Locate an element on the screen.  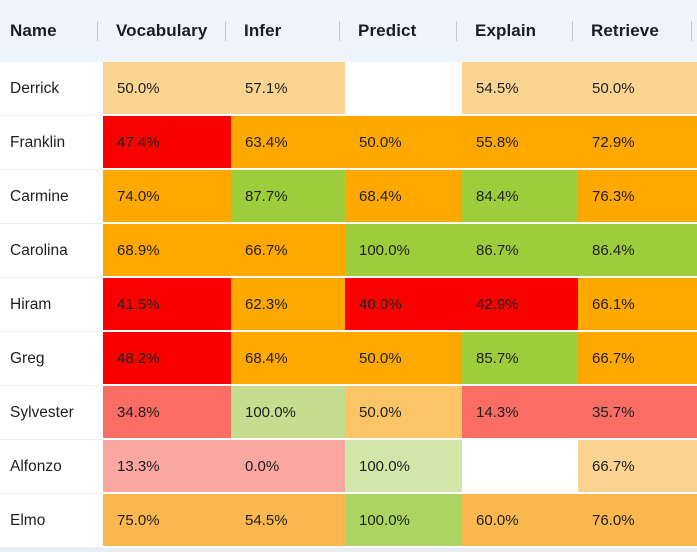
table-row: Alfonzo 13.3% 0.0% 100.0% 66.7% is located at coordinates (348, 467).